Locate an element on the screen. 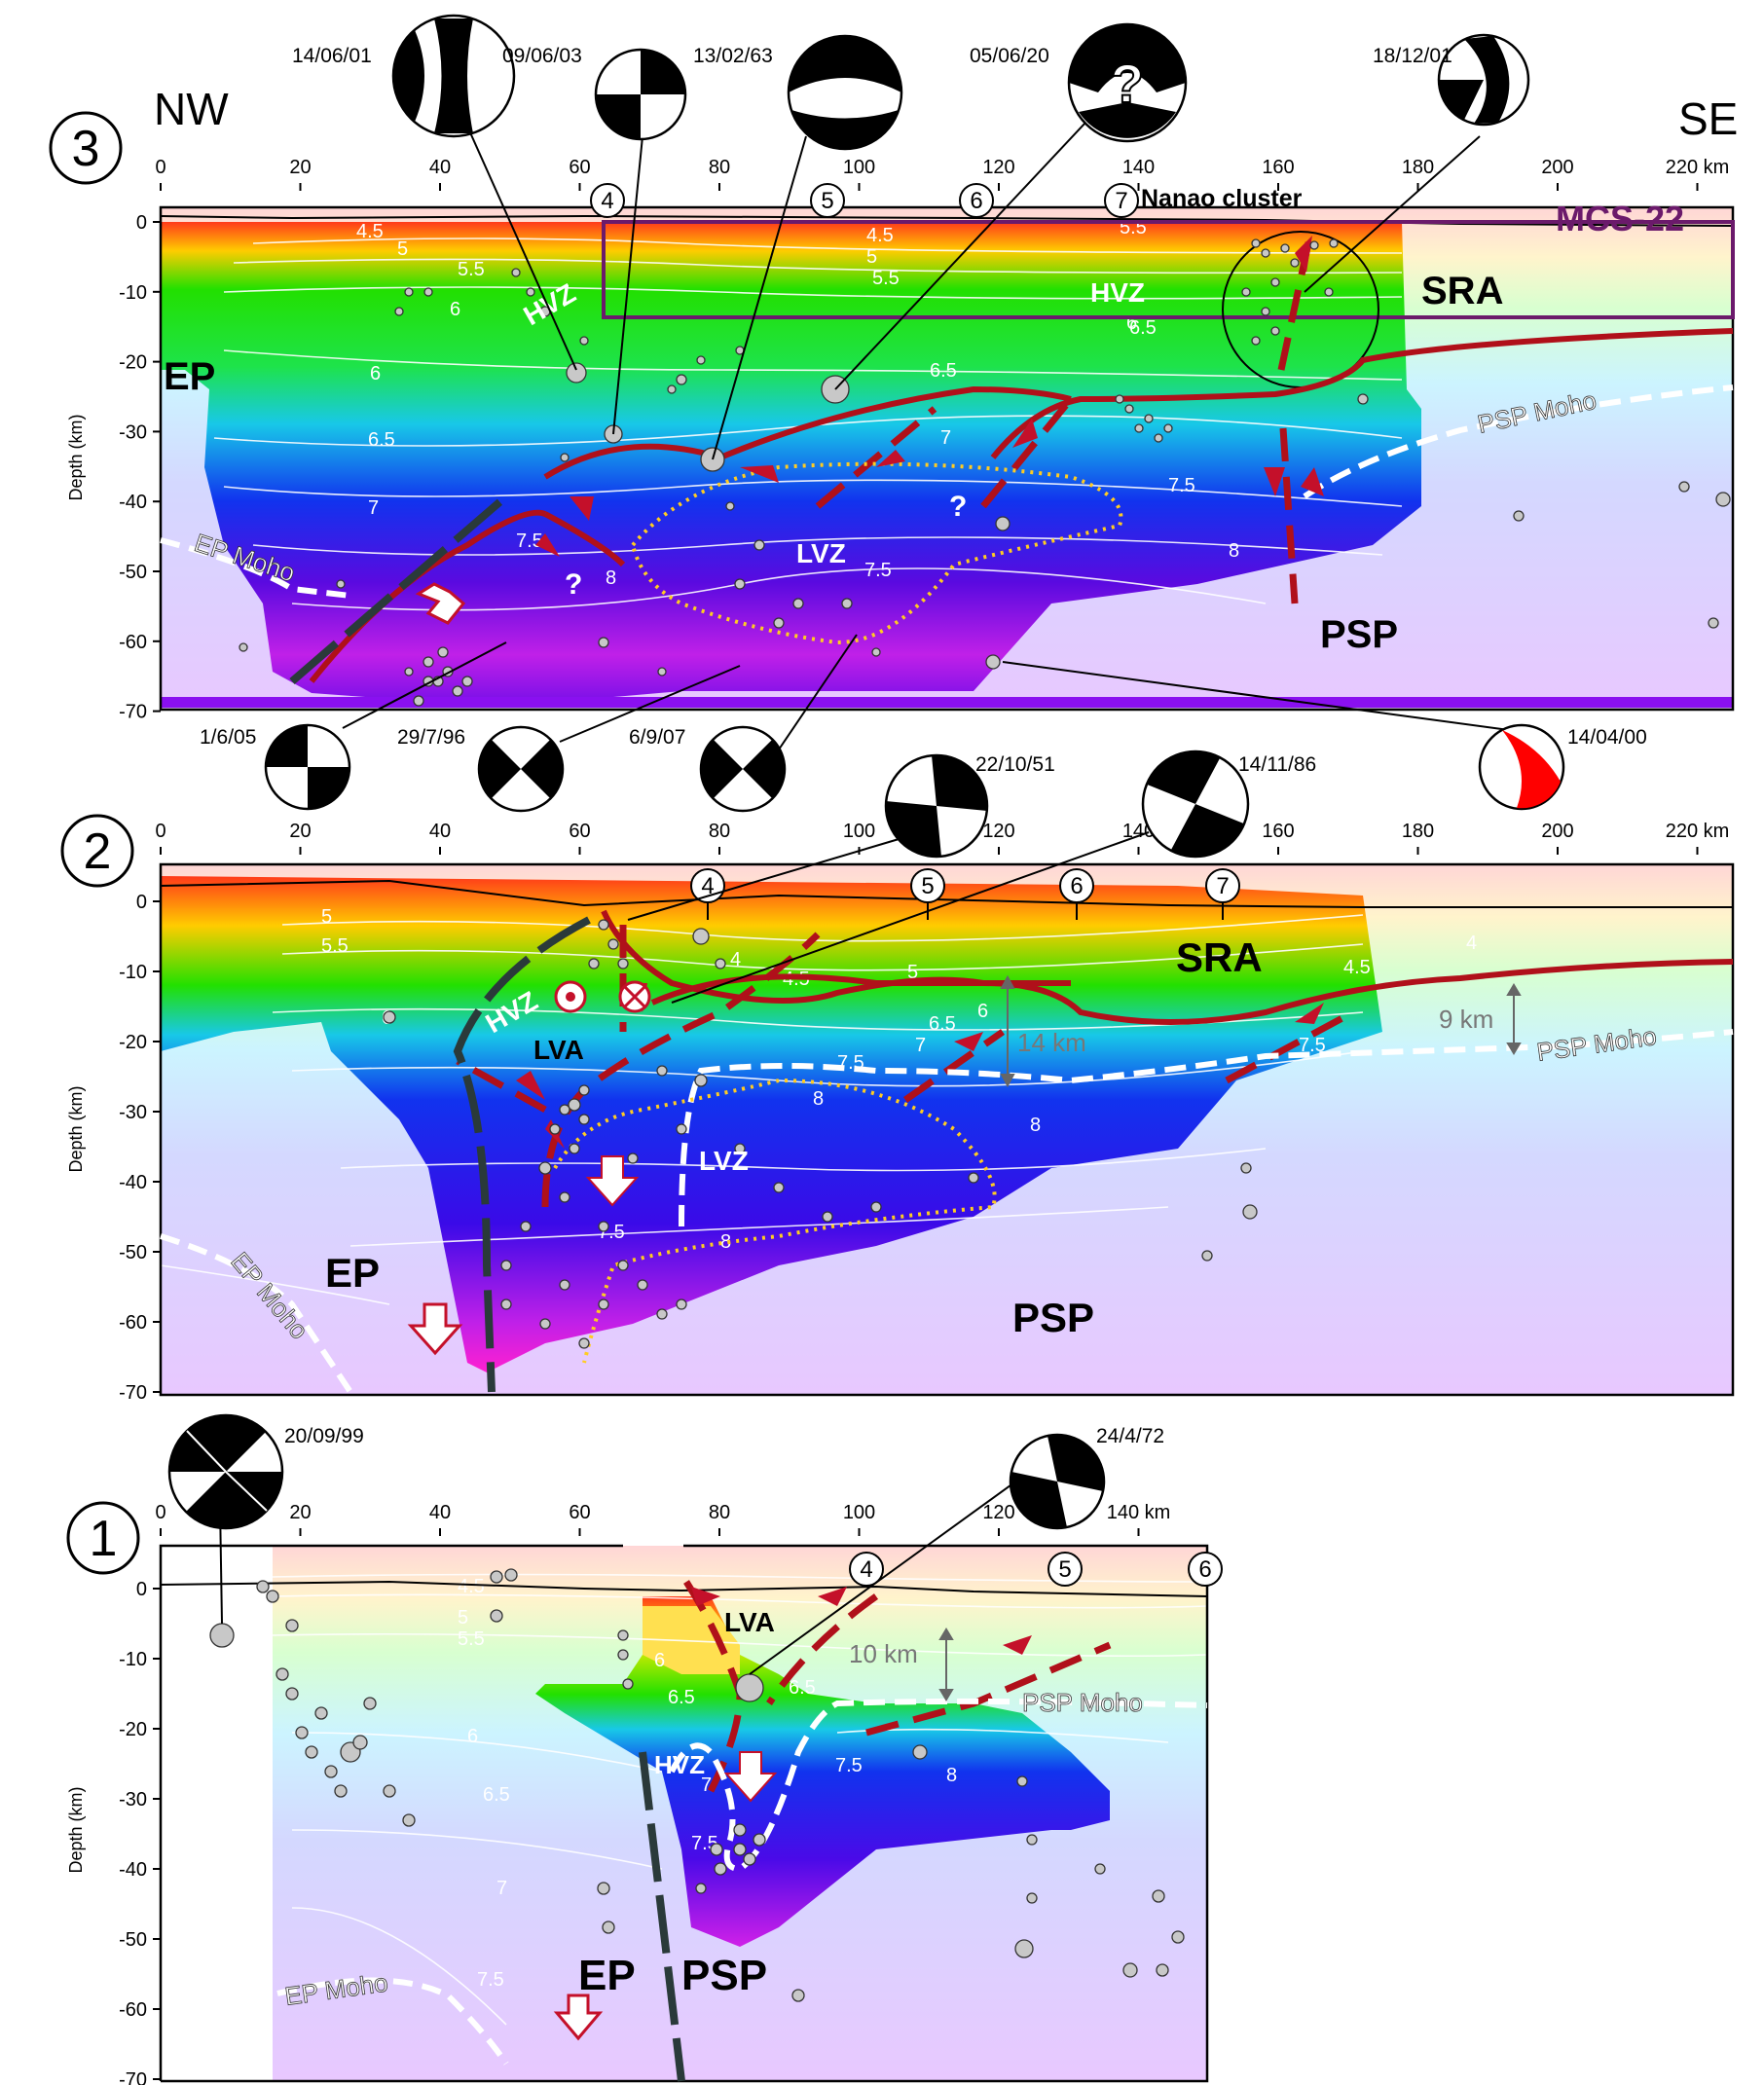 The width and height of the screenshot is (1764, 2085). date-130263: 13/02/63 is located at coordinates (733, 56).